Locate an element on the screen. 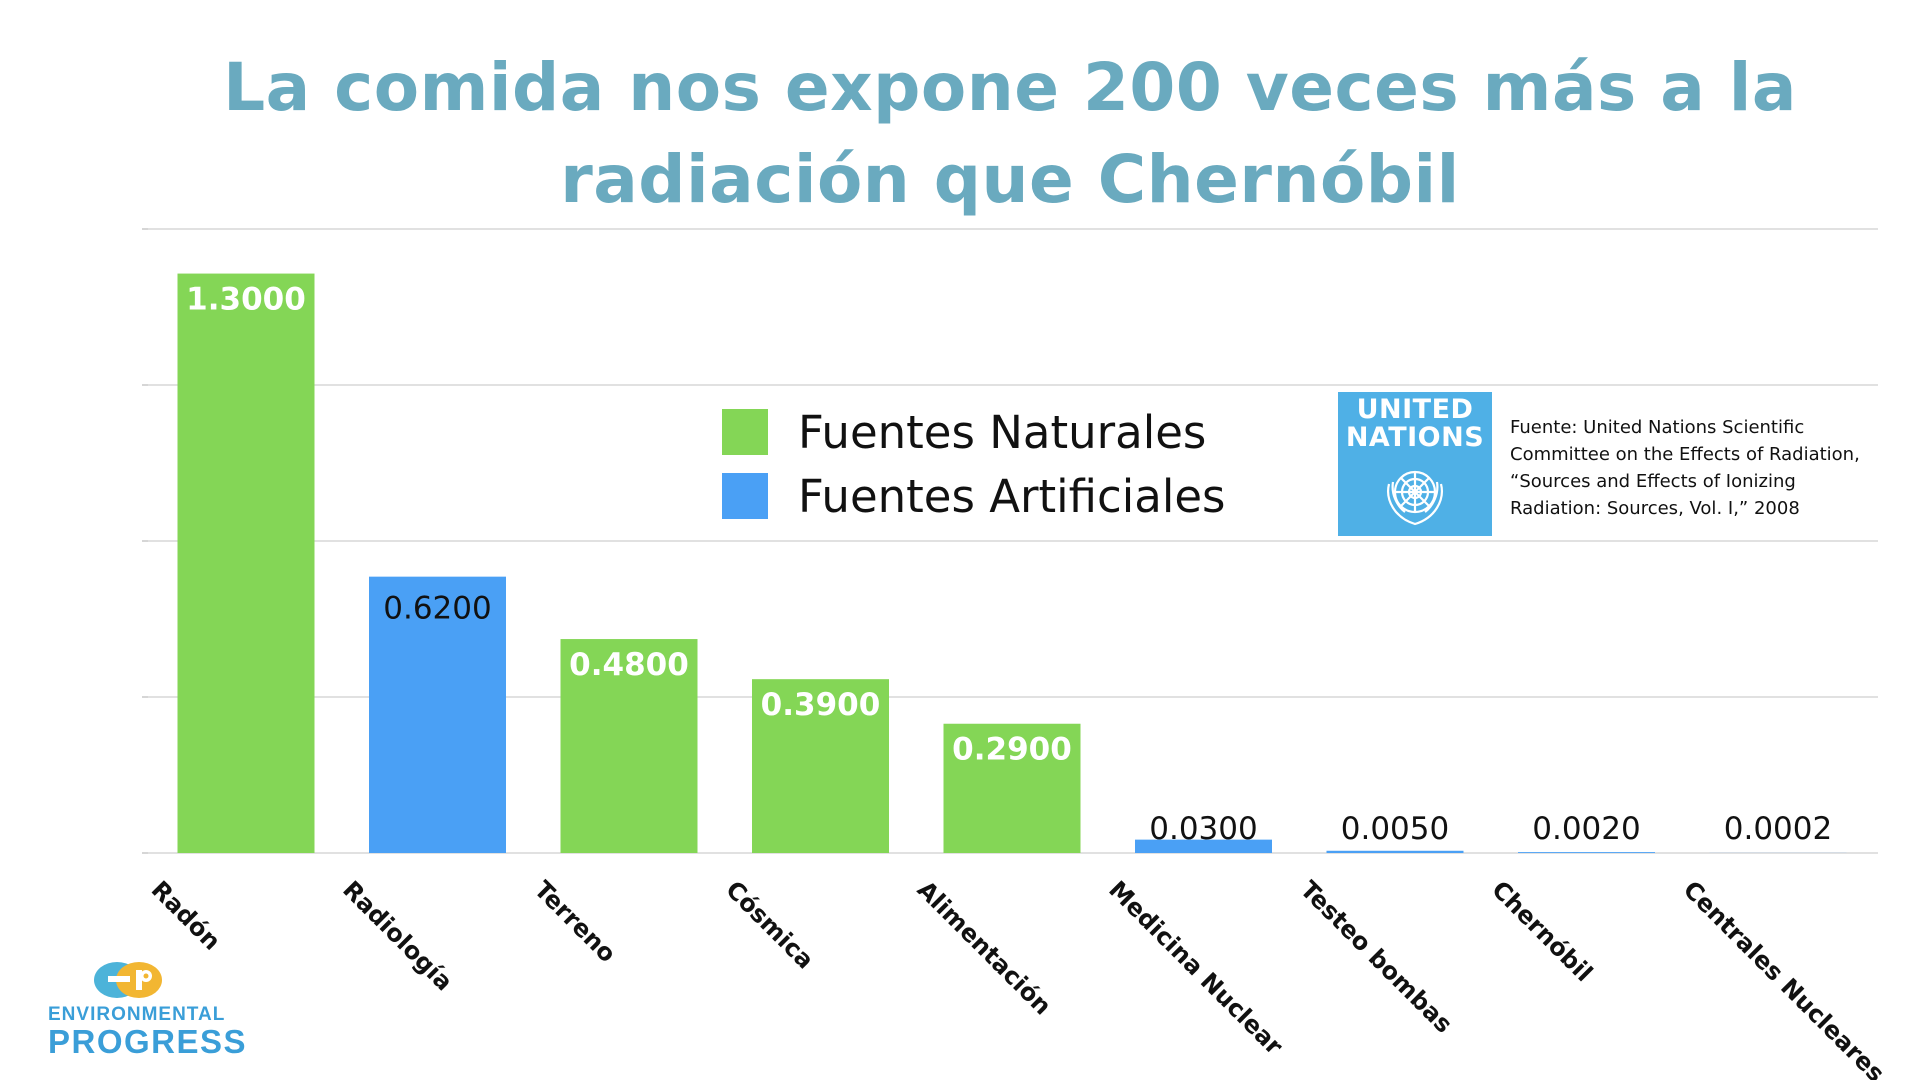 The height and width of the screenshot is (1080, 1920). source-line-1: Fuente: United Nations Scientific is located at coordinates (1657, 427).